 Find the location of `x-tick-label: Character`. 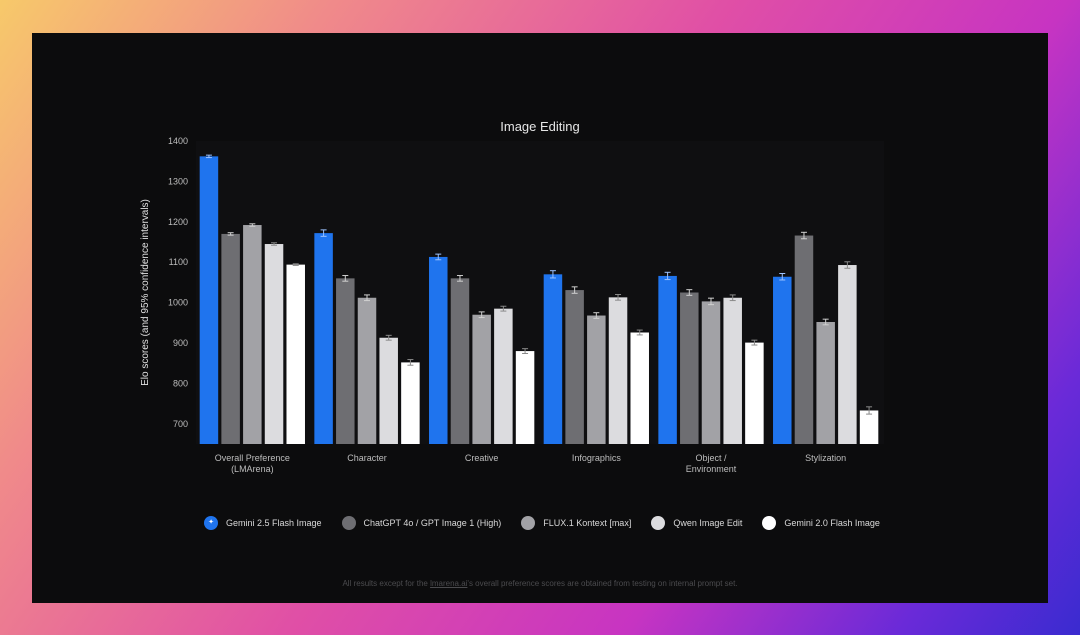

x-tick-label: Character is located at coordinates (367, 458).